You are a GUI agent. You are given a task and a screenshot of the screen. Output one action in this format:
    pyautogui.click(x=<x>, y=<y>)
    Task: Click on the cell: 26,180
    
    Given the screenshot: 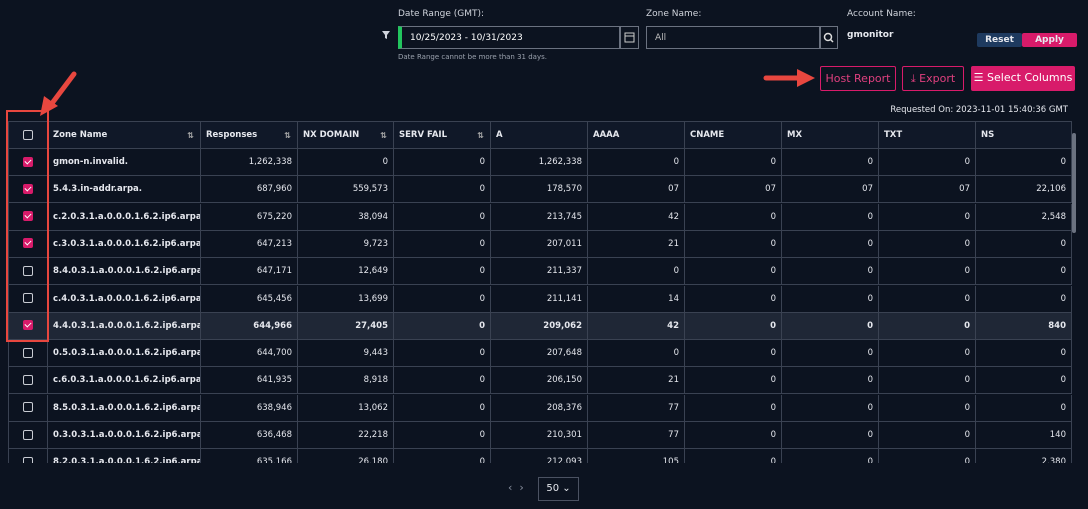 What is the action you would take?
    pyautogui.click(x=346, y=456)
    